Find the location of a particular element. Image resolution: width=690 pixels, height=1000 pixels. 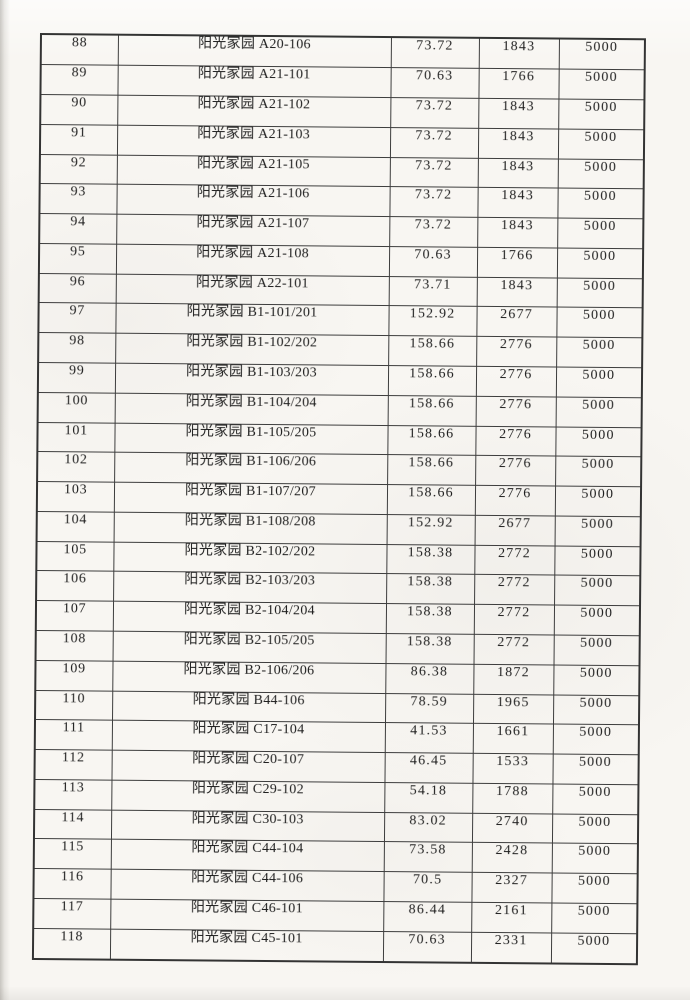

serial-number-cell: 108 is located at coordinates (74, 645).